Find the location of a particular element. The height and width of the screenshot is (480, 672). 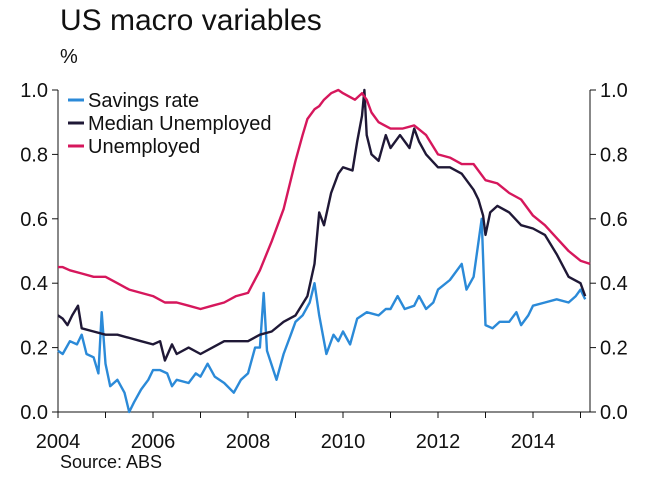

legend-entry: Median Unemployed is located at coordinates (179, 124).